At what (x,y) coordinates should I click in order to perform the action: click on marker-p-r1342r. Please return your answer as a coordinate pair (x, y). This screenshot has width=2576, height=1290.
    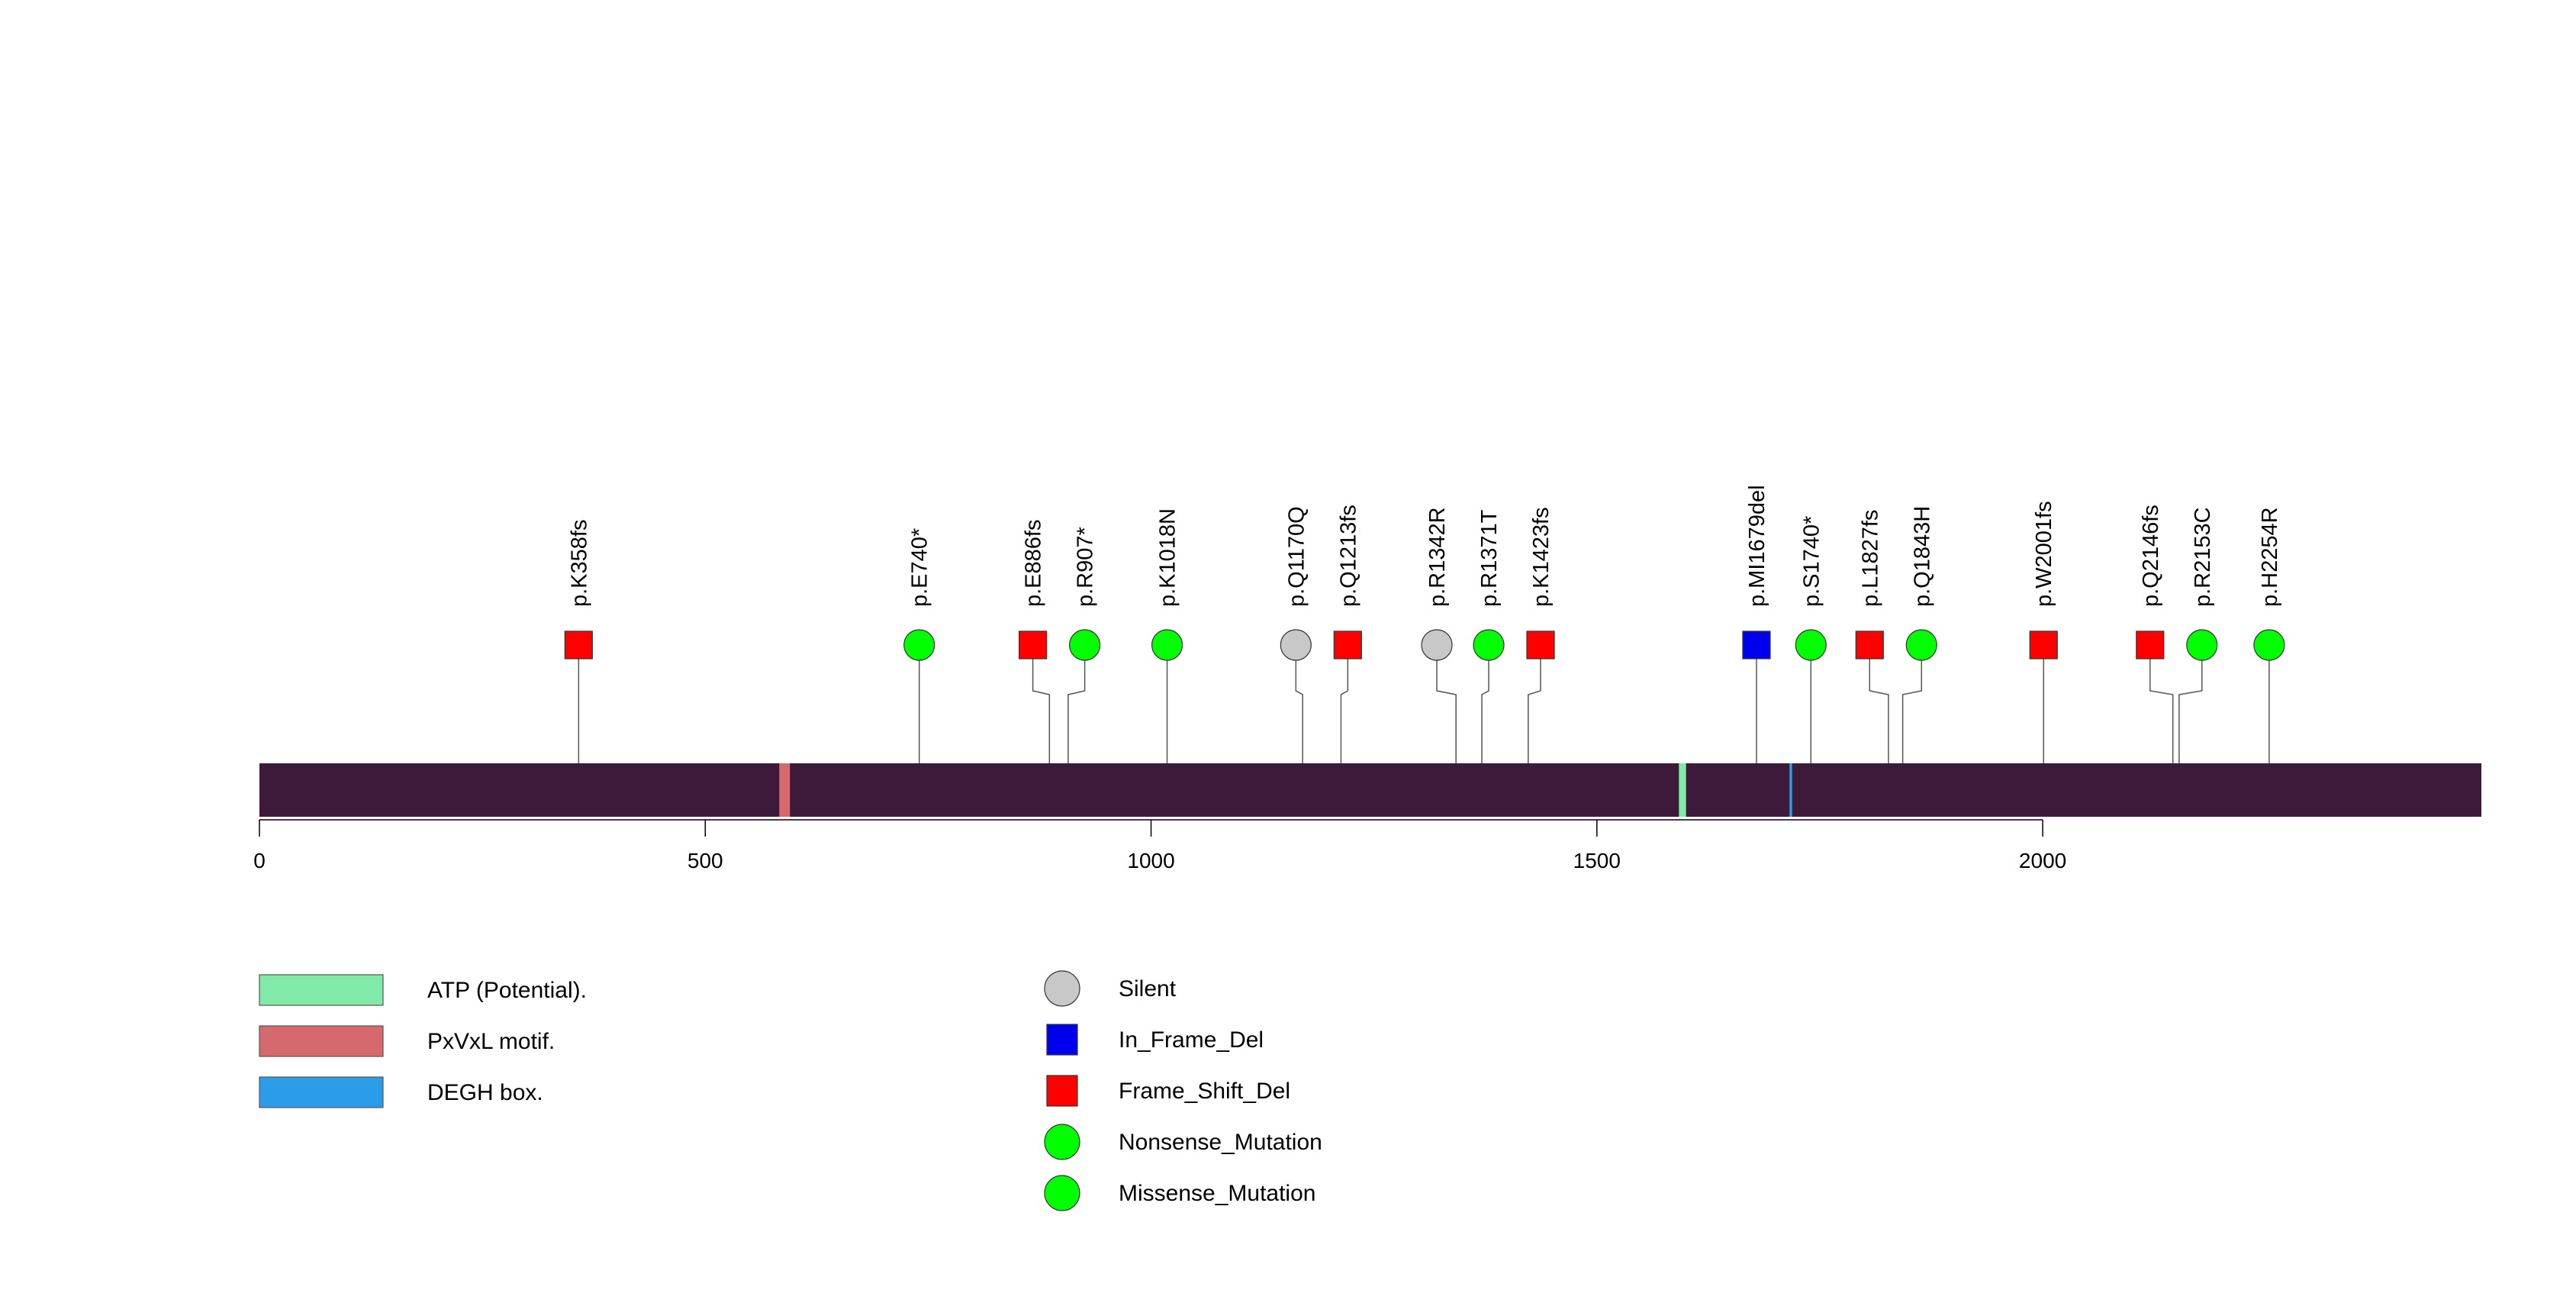
    Looking at the image, I should click on (1437, 645).